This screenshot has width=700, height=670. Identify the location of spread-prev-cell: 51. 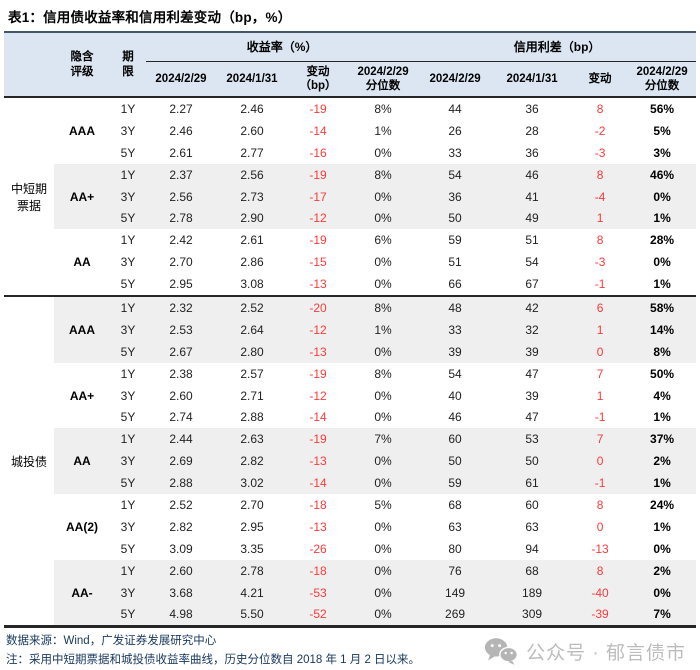
(532, 240).